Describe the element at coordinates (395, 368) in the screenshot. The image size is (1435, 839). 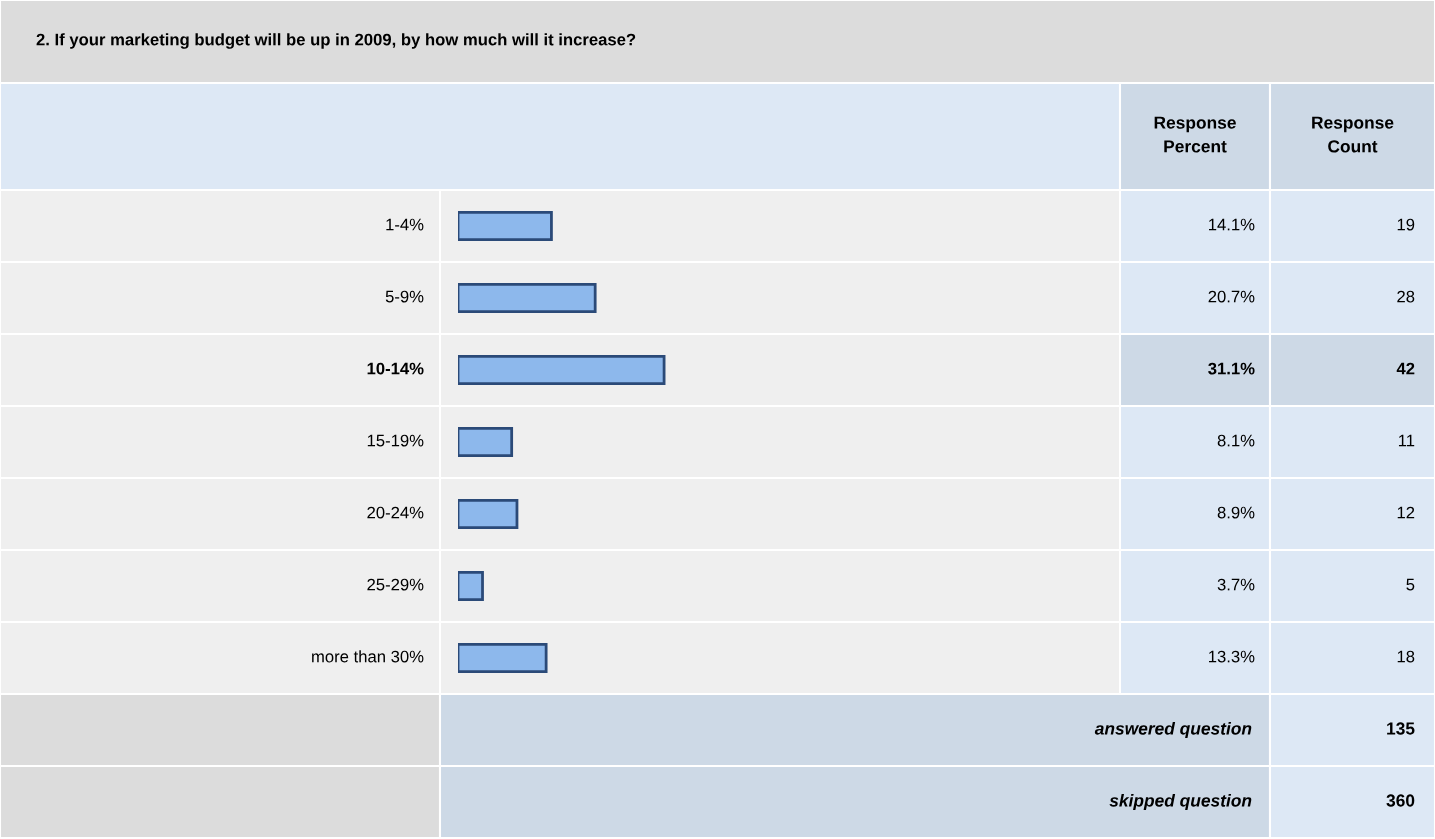
I see `y-tick-label: 10-14%` at that location.